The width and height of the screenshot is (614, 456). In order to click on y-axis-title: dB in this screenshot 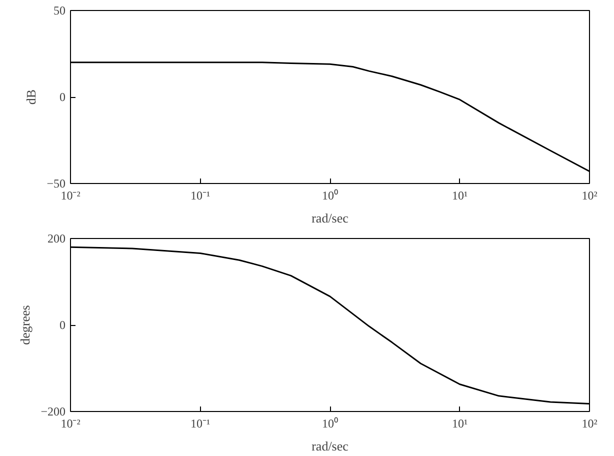, I will do `click(31, 97)`.